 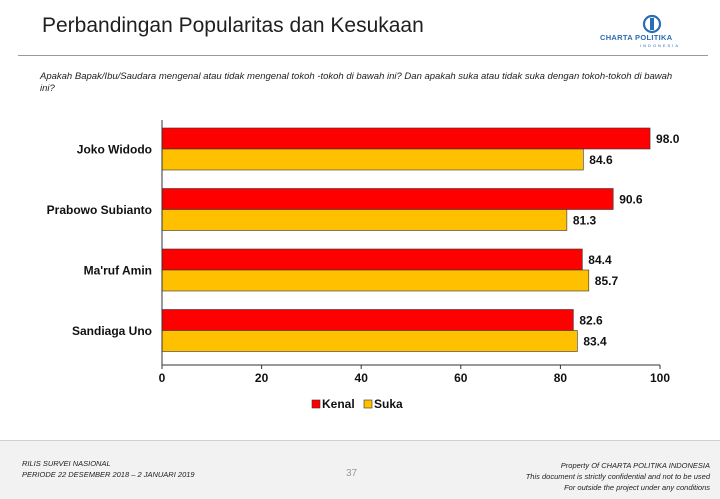 I want to click on data-label: 90.6, so click(x=631, y=200).